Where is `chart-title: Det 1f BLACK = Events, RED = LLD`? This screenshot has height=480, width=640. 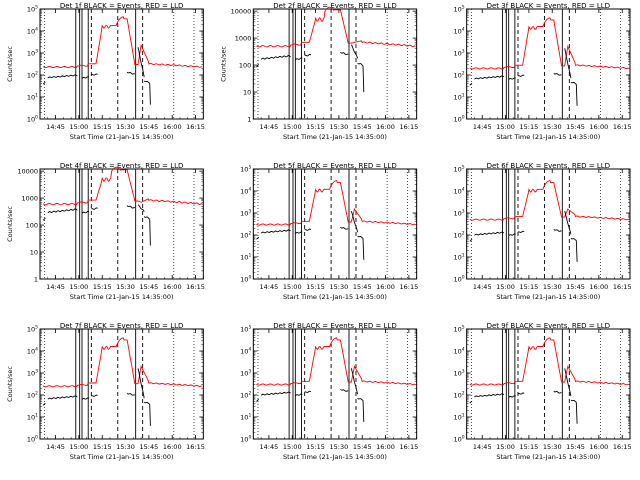 chart-title: Det 1f BLACK = Events, RED = LLD is located at coordinates (121, 6).